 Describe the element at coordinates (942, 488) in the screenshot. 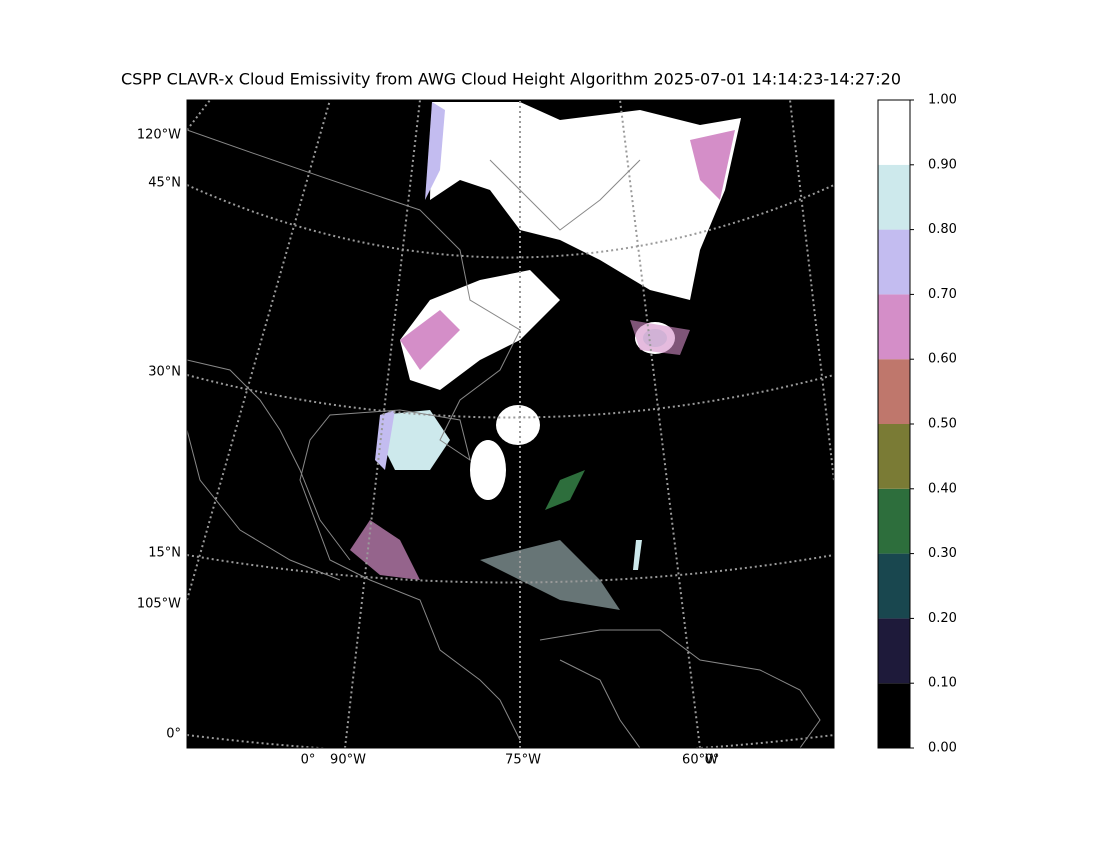

I see `colorbar-tick-label: 0.40` at that location.